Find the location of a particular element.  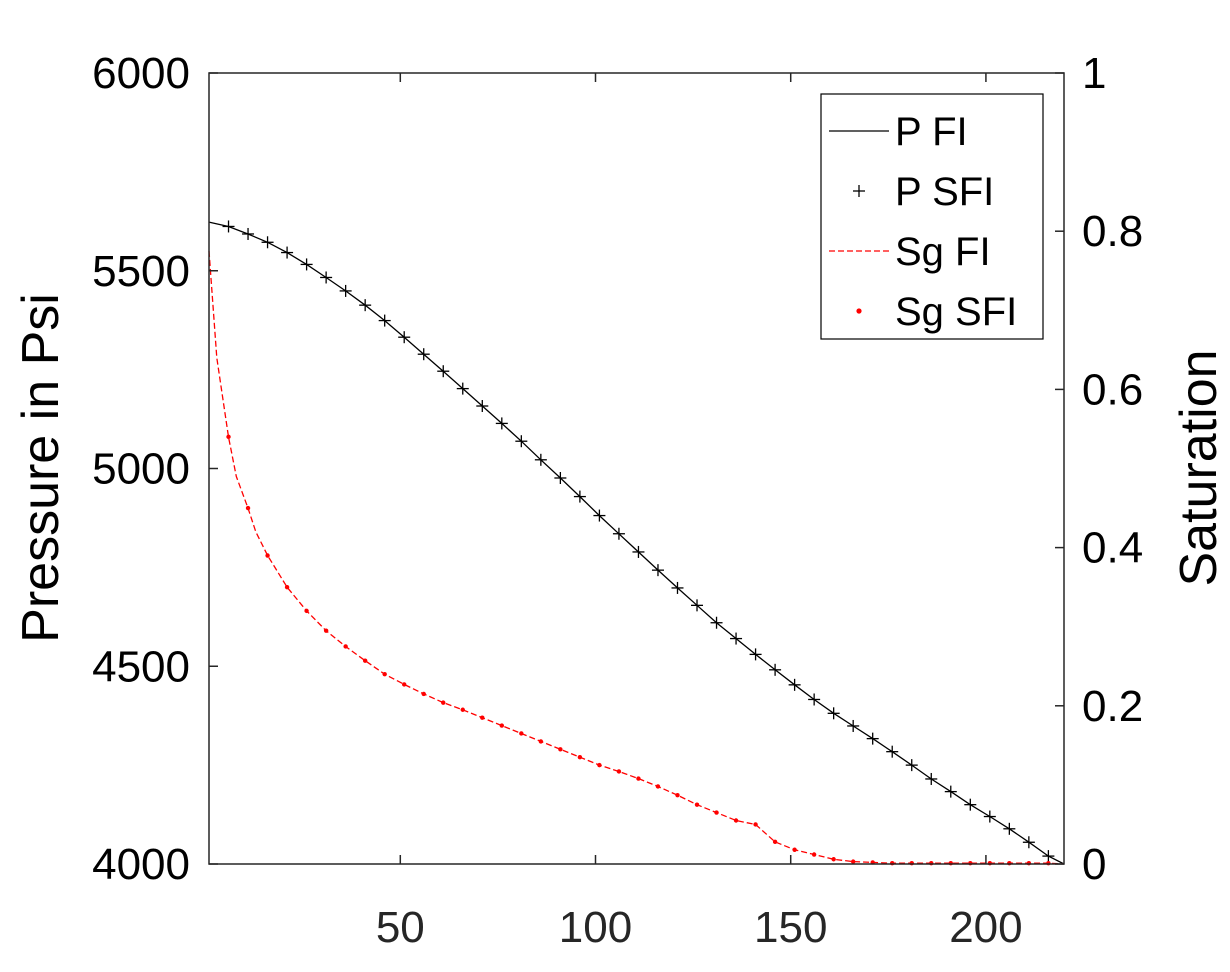

legend: P FI P SFI Sg FI Sg SFI is located at coordinates (932, 216).